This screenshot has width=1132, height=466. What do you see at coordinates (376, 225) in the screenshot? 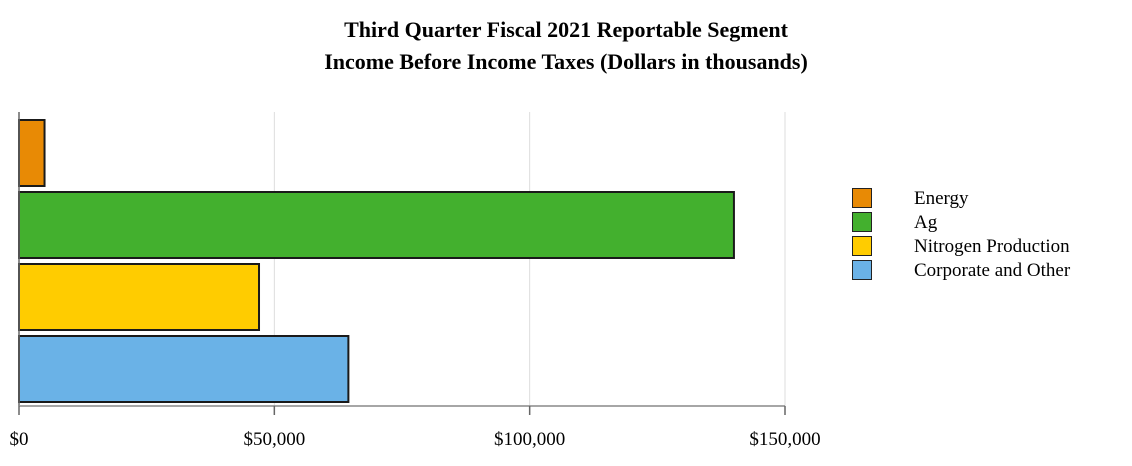
I see `bar-ag` at bounding box center [376, 225].